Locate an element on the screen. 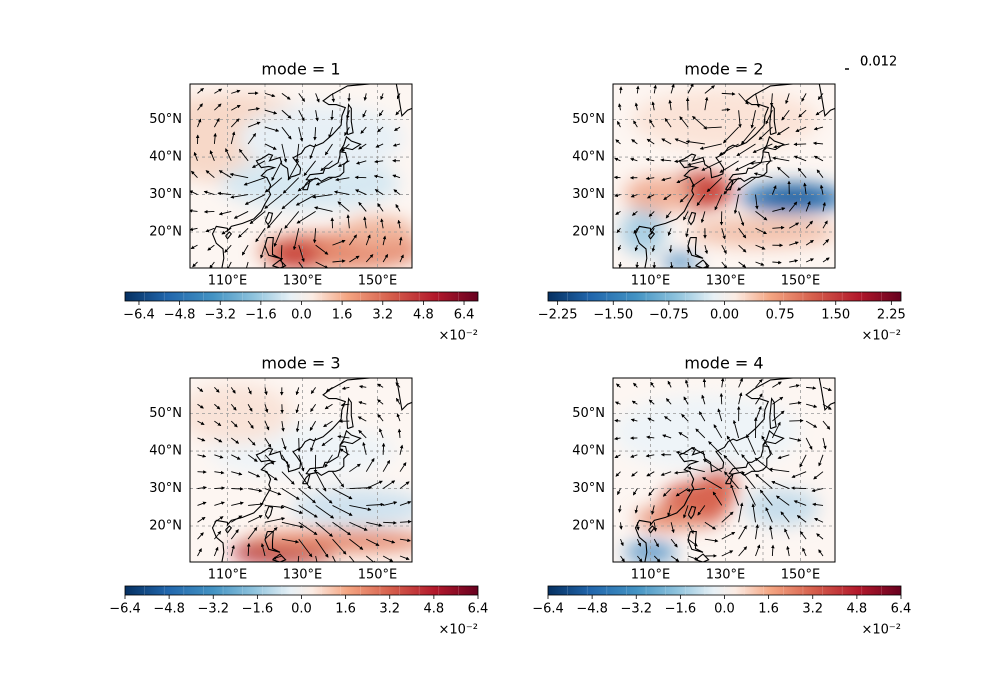 The image size is (1000, 700). lat-label: 20°N is located at coordinates (588, 232).